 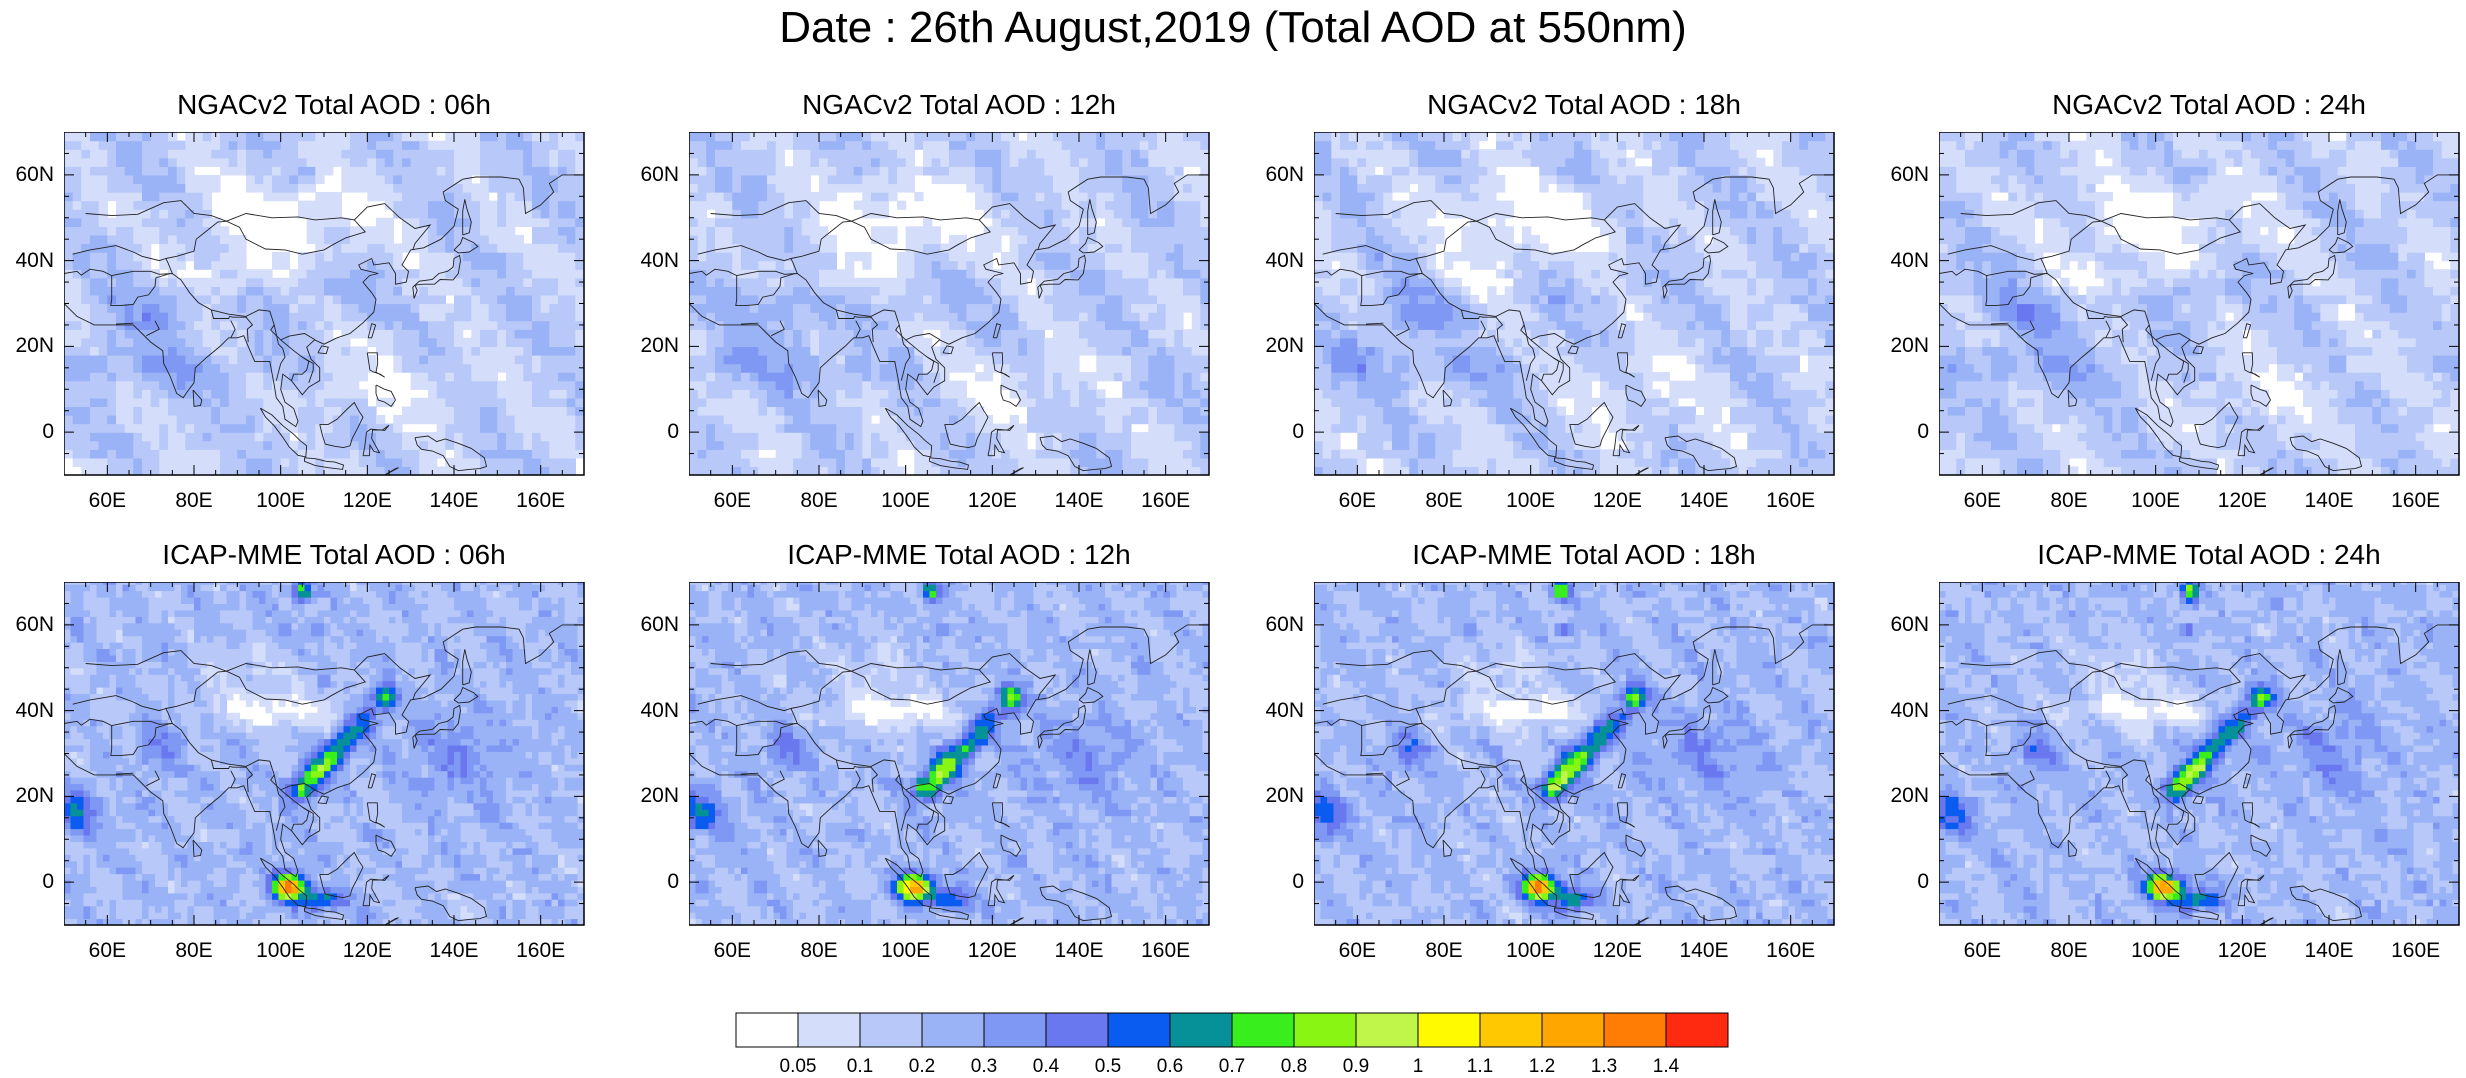 What do you see at coordinates (334, 555) in the screenshot?
I see `panel-title: ICAP-MME Total AOD : 06h` at bounding box center [334, 555].